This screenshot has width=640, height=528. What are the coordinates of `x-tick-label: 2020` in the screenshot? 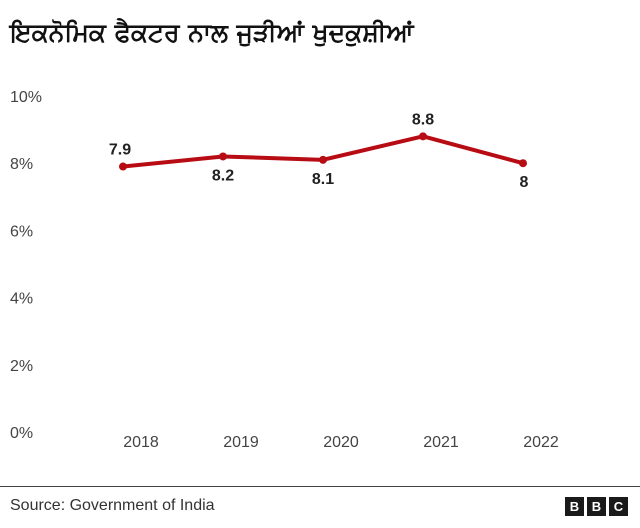 It's located at (341, 442).